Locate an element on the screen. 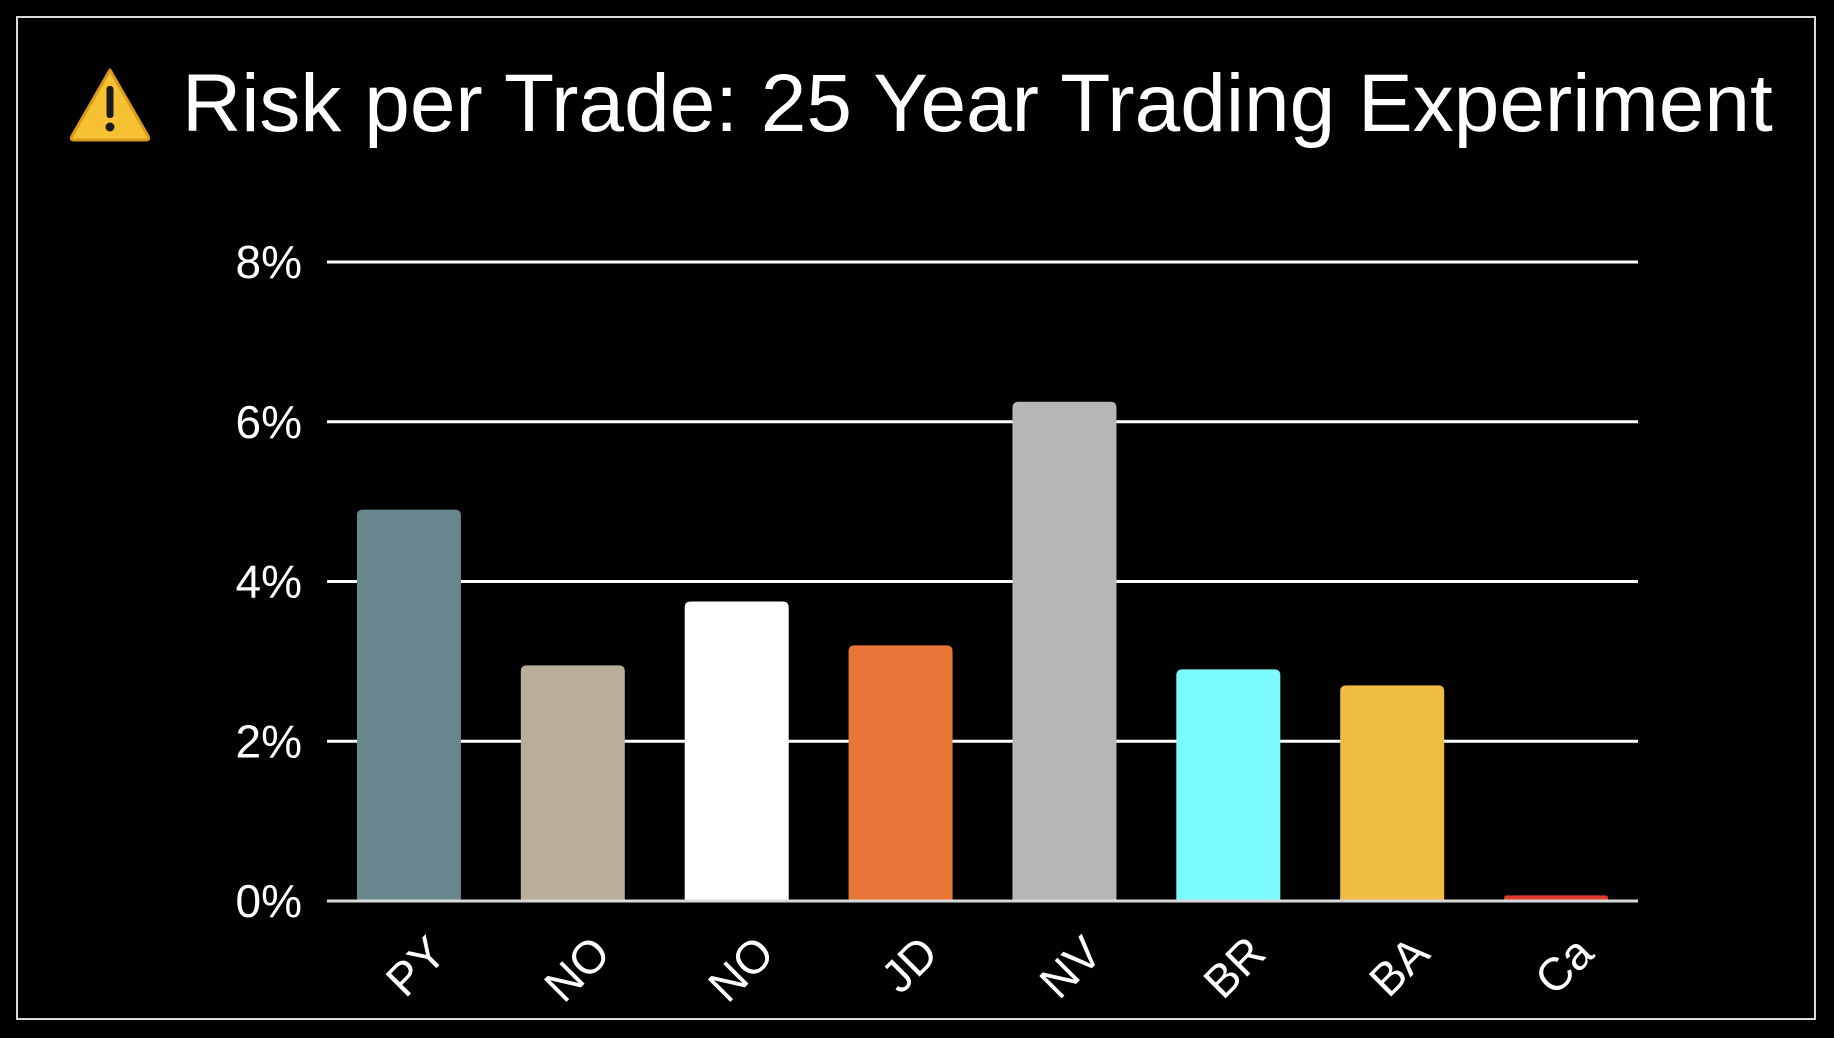  y-tick-label: 8% is located at coordinates (269, 262).